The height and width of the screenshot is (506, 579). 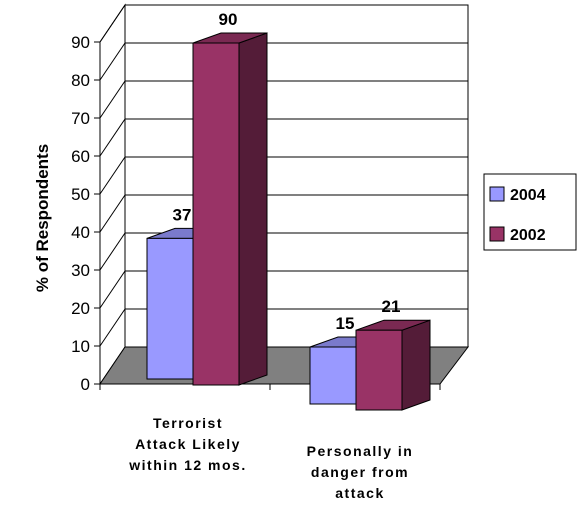 I want to click on category-label-0-line-2: within 12 mos., so click(x=187, y=465).